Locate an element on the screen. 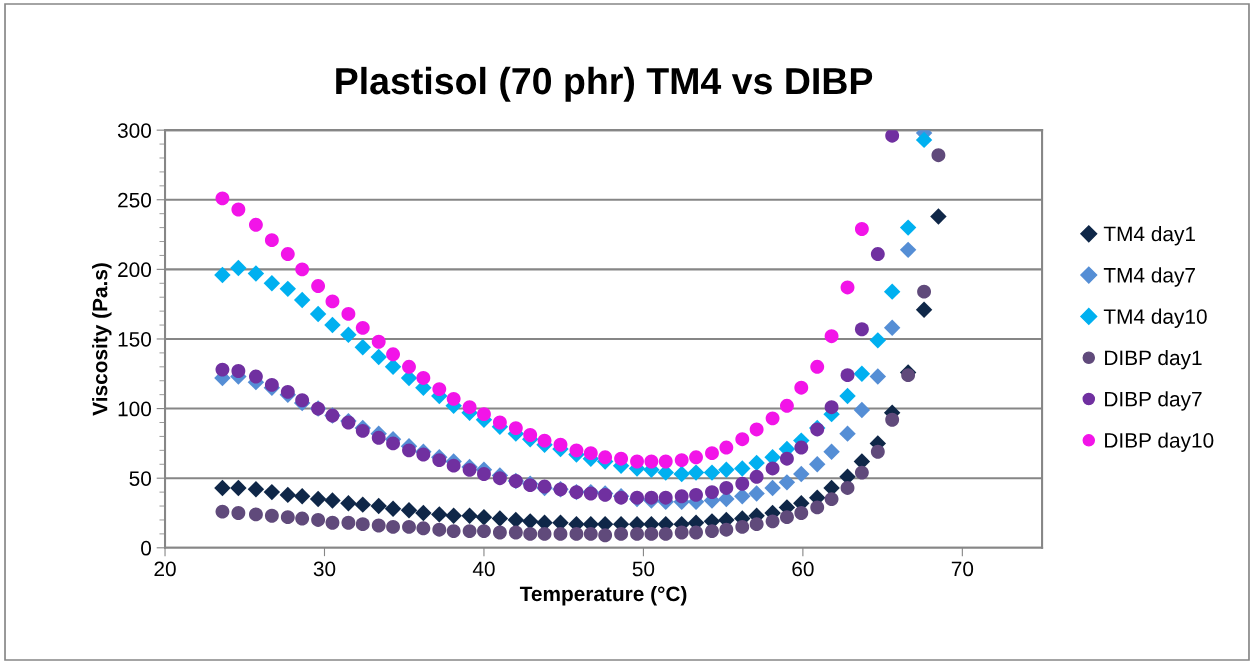 The image size is (1254, 664). legend-label: TM4 day7 is located at coordinates (1149, 277).